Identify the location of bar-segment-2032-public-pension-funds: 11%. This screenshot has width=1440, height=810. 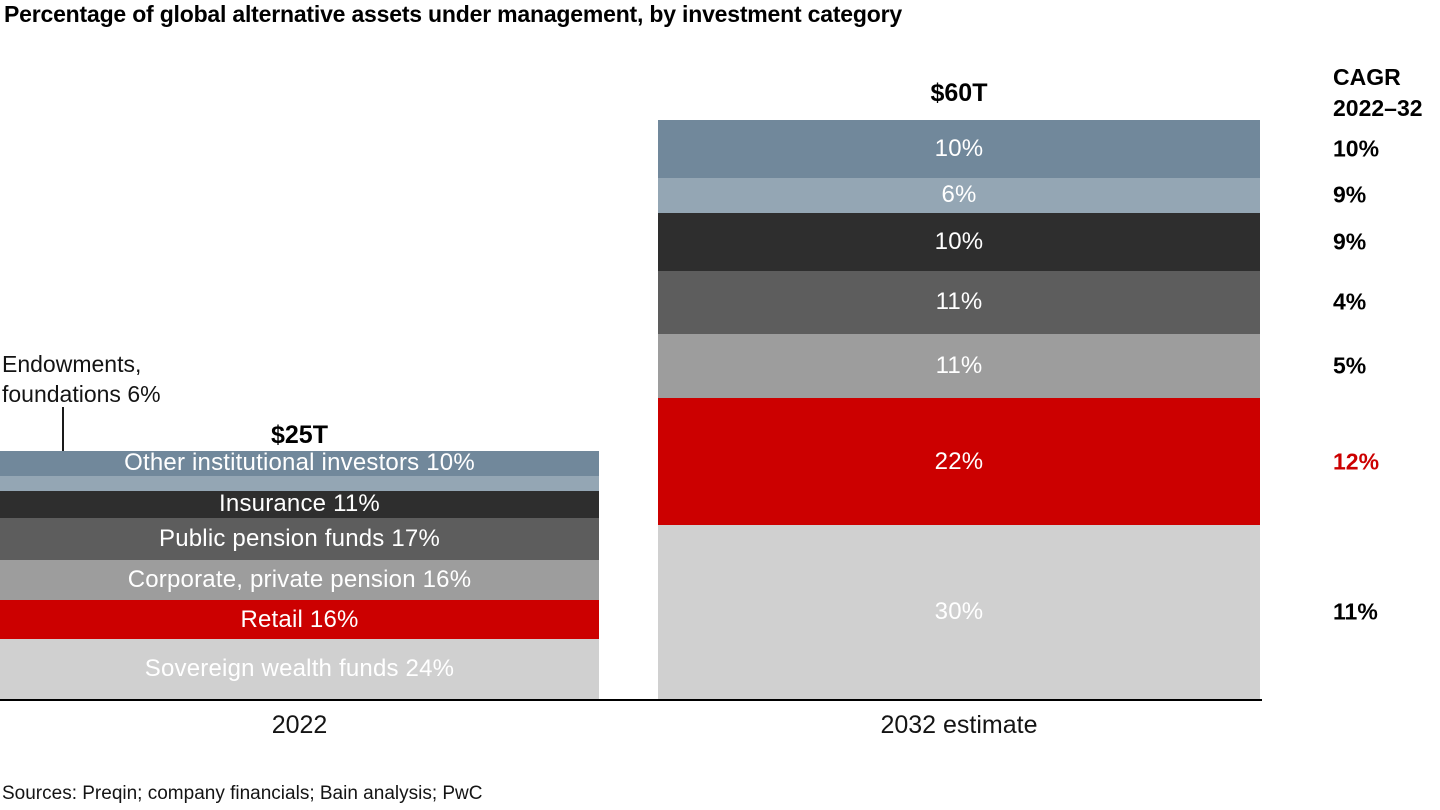
(959, 302).